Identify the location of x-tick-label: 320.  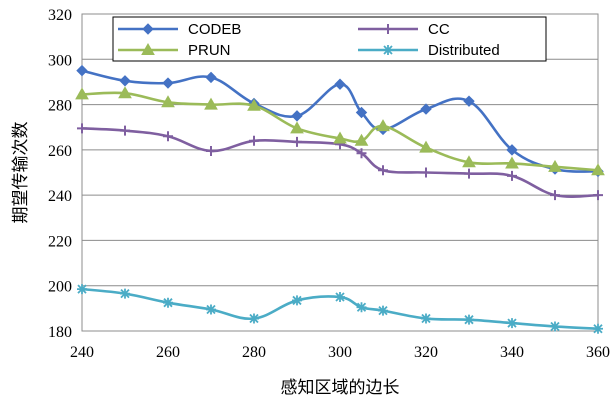
(426, 352).